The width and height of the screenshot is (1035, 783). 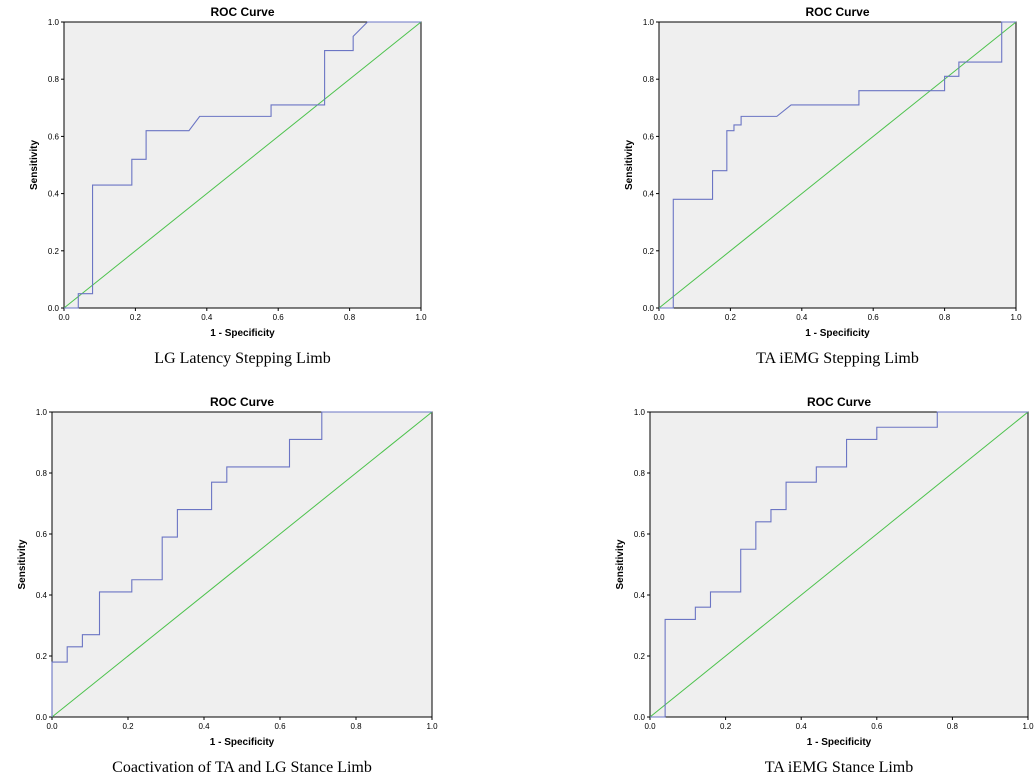 I want to click on panel-caption: TA iEMG Stepping Limb, so click(x=837, y=358).